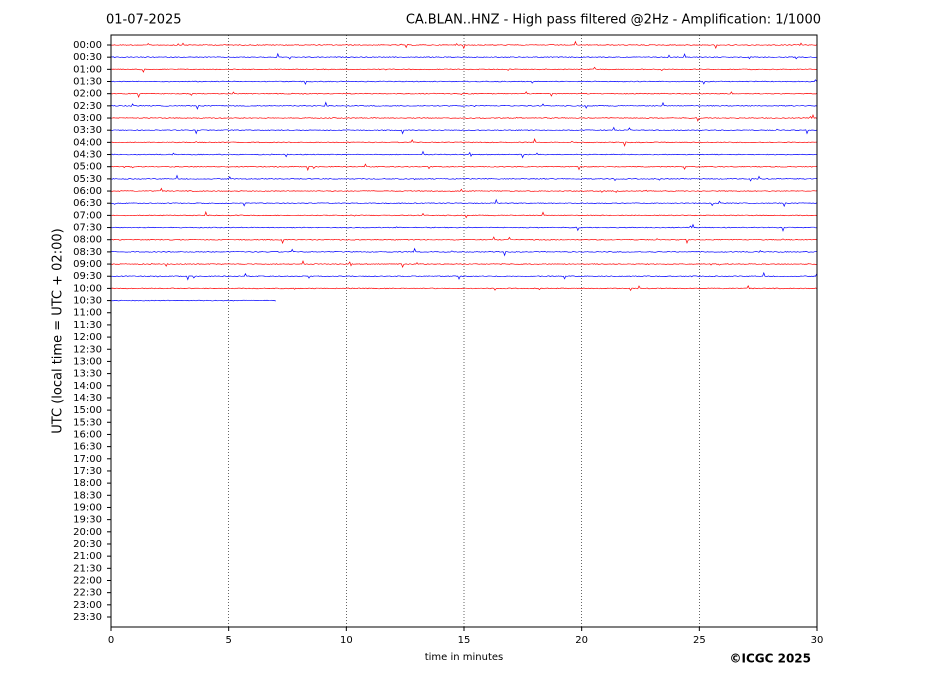  What do you see at coordinates (581, 640) in the screenshot?
I see `x-tick-label: 20` at bounding box center [581, 640].